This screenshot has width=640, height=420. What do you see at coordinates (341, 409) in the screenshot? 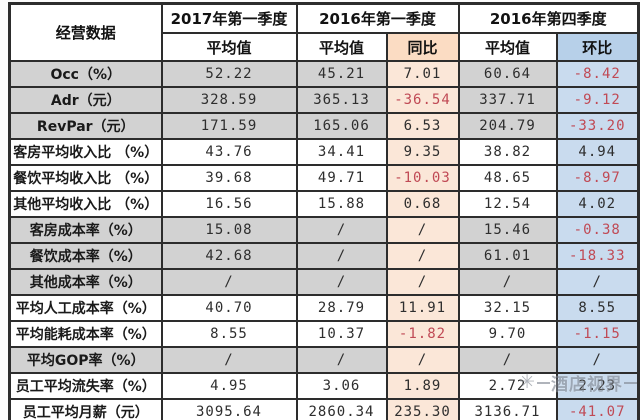
I see `value-cell: 2860.34` at bounding box center [341, 409].